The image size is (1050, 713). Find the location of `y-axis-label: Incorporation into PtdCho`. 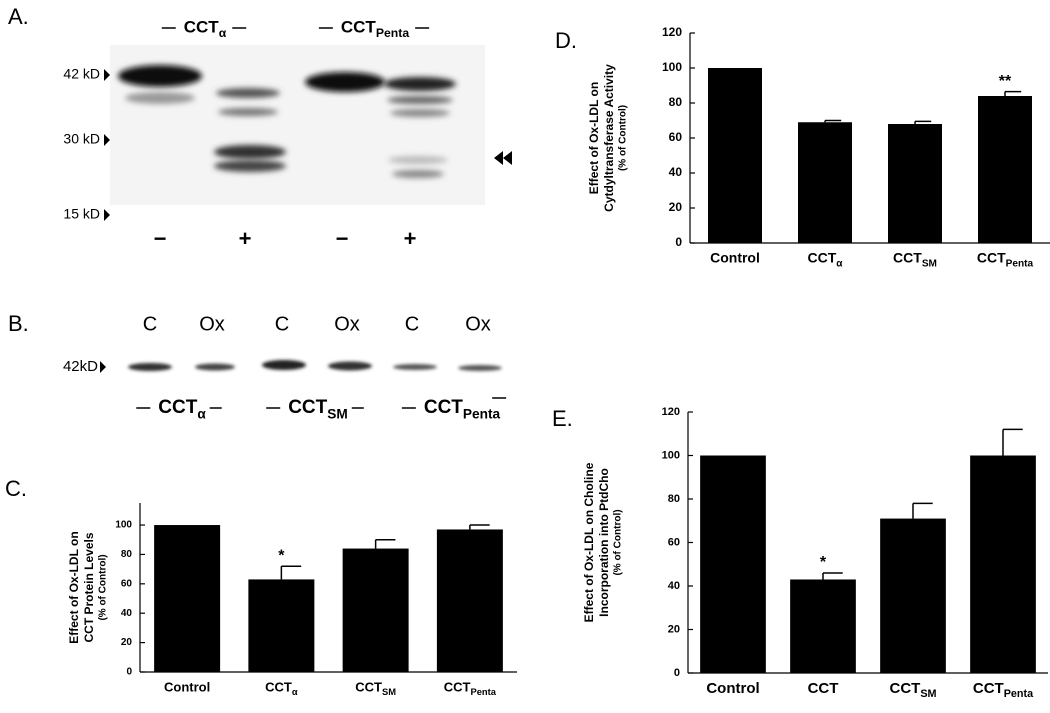

y-axis-label: Incorporation into PtdCho is located at coordinates (604, 542).